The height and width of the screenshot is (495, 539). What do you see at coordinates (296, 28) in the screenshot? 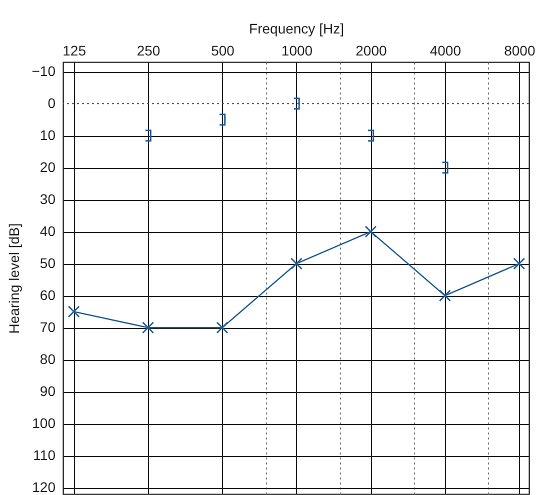
I see `x-axis-title: Frequency [Hz]` at bounding box center [296, 28].